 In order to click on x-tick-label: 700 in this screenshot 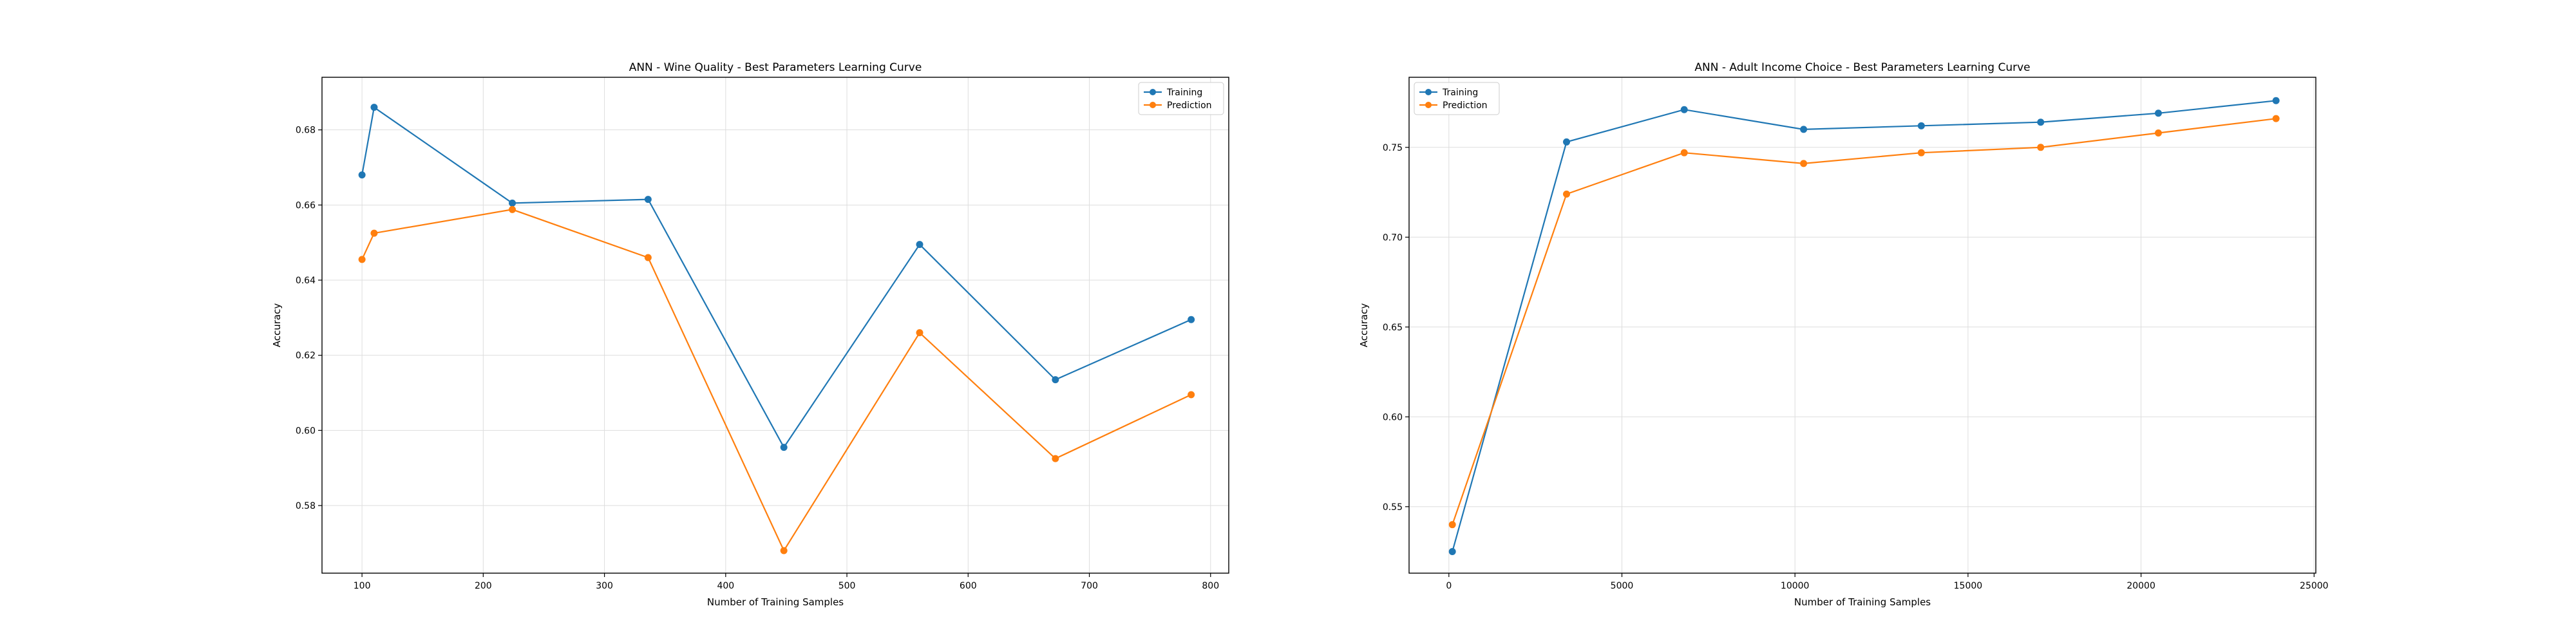, I will do `click(1090, 586)`.